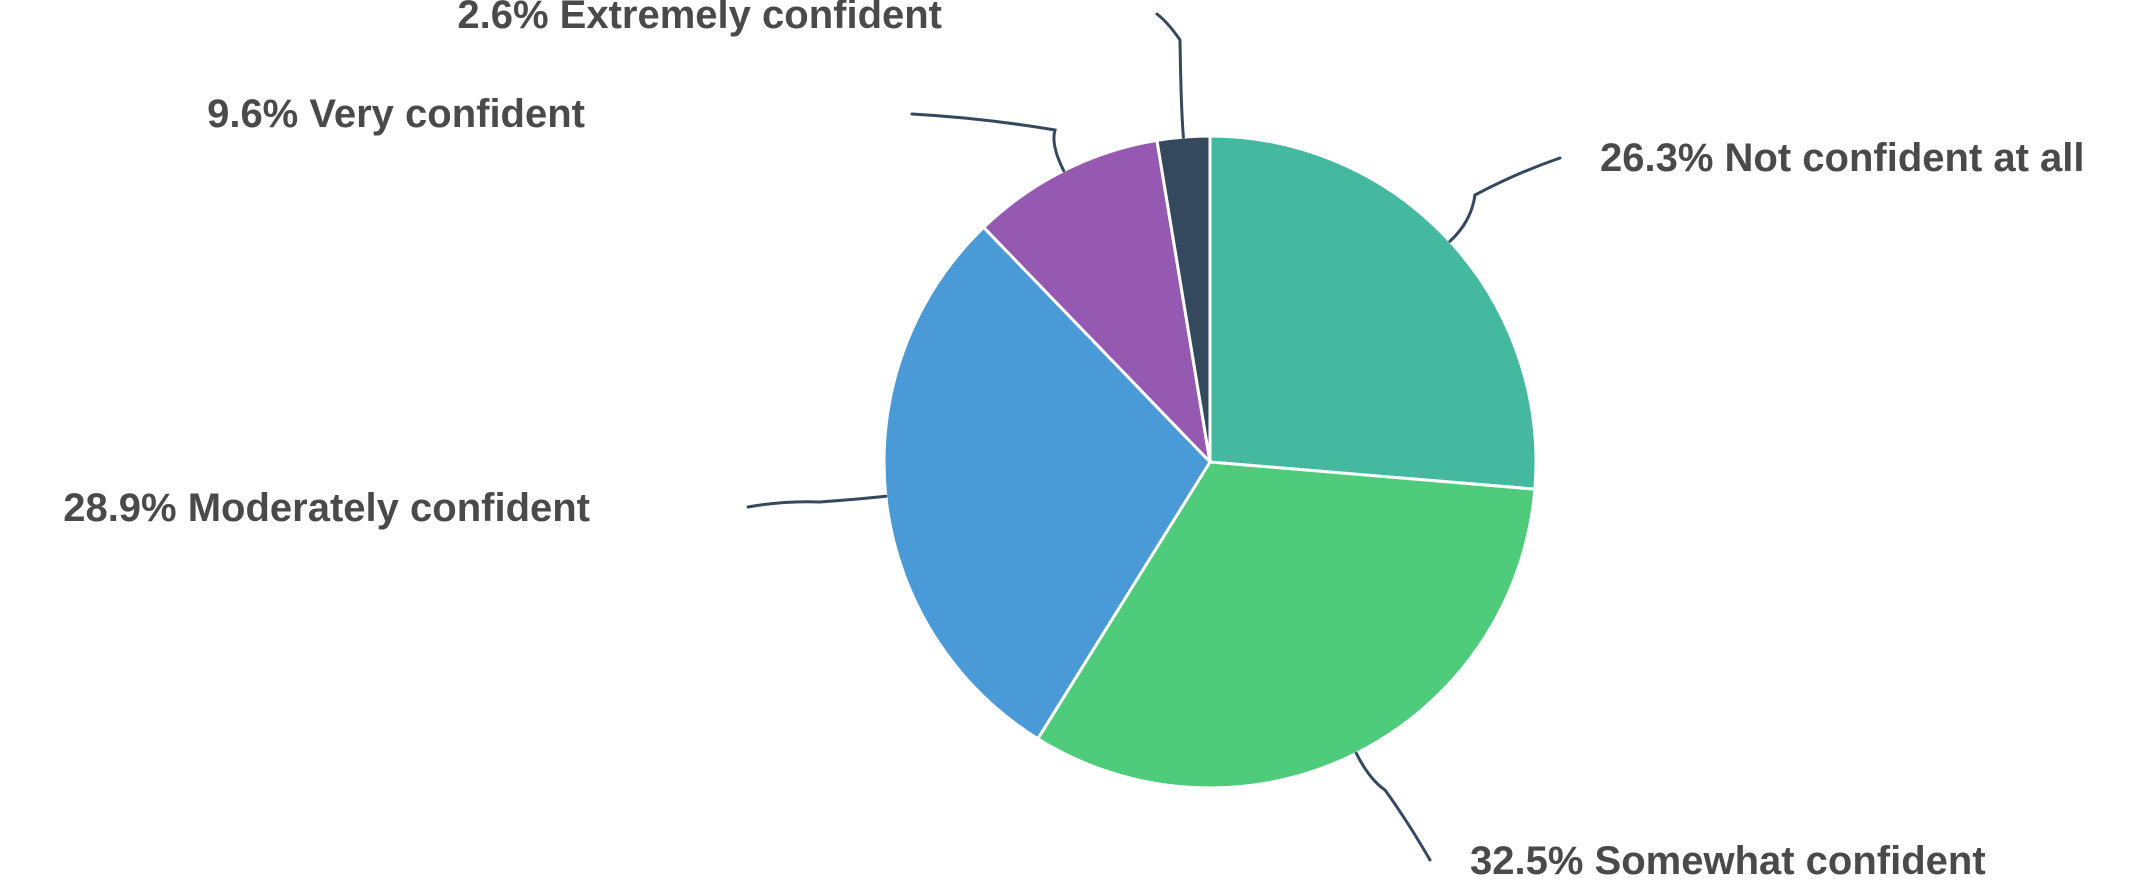  Describe the element at coordinates (396, 114) in the screenshot. I see `slice-label-very-confident: 9.6% Very confident` at that location.